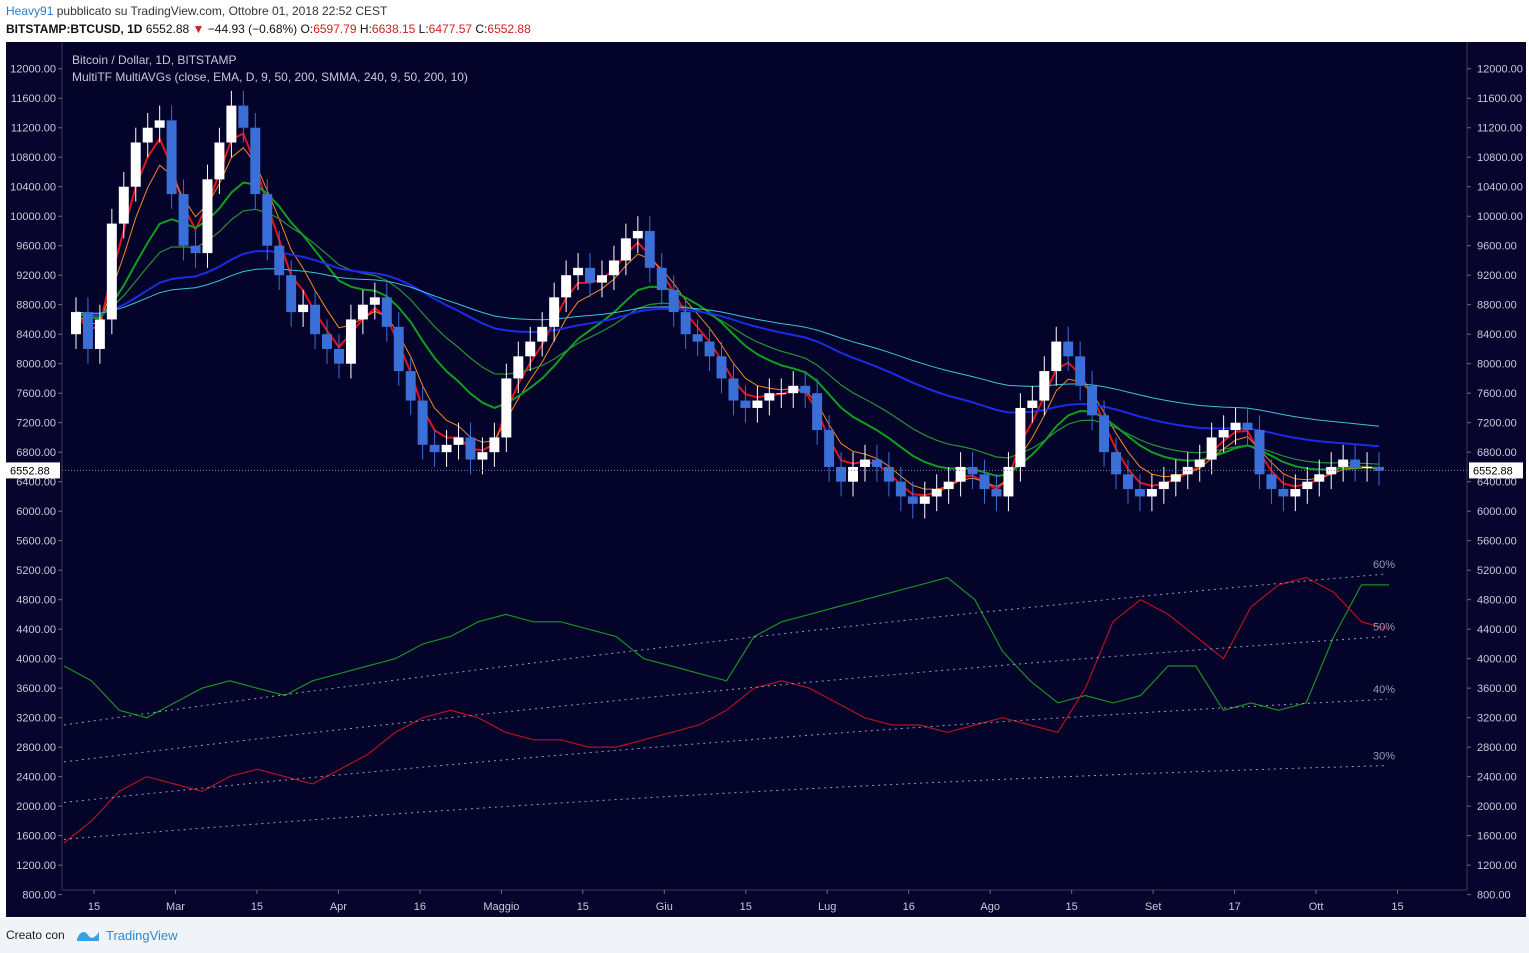  What do you see at coordinates (664, 907) in the screenshot?
I see `x-tick-label: Giu` at bounding box center [664, 907].